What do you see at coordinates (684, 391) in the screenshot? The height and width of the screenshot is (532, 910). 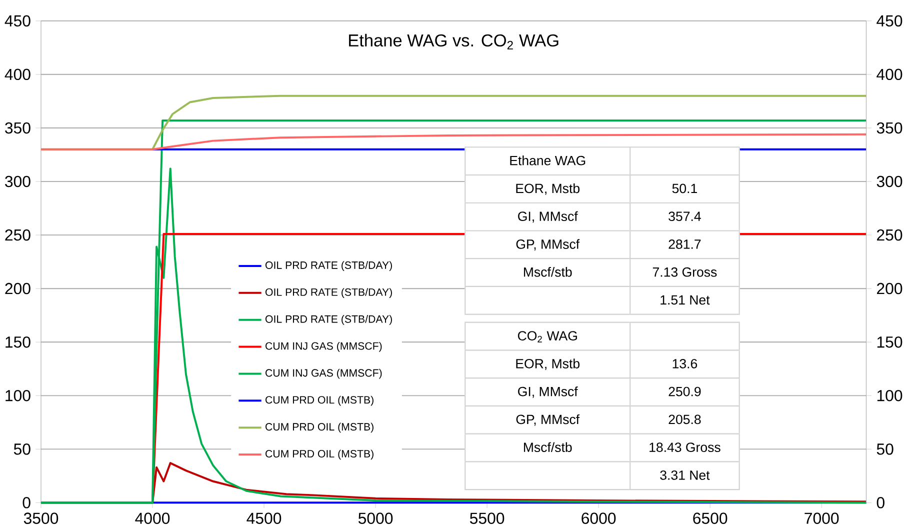 I see `annotation: 250.9` at bounding box center [684, 391].